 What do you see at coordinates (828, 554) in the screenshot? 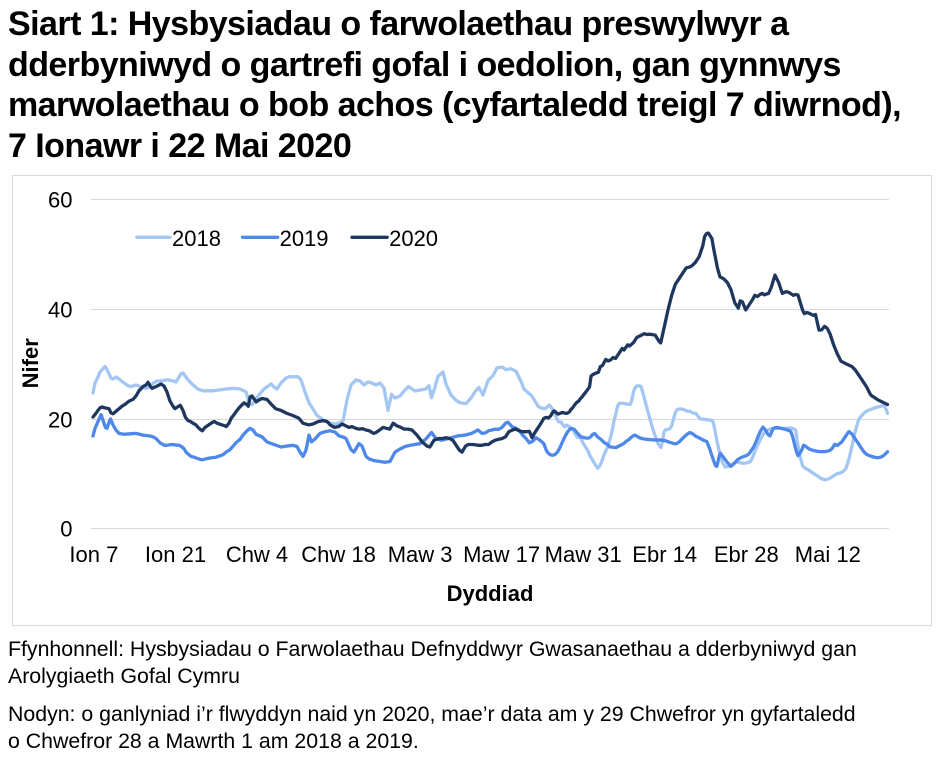
I see `svg-text: Mai 12` at bounding box center [828, 554].